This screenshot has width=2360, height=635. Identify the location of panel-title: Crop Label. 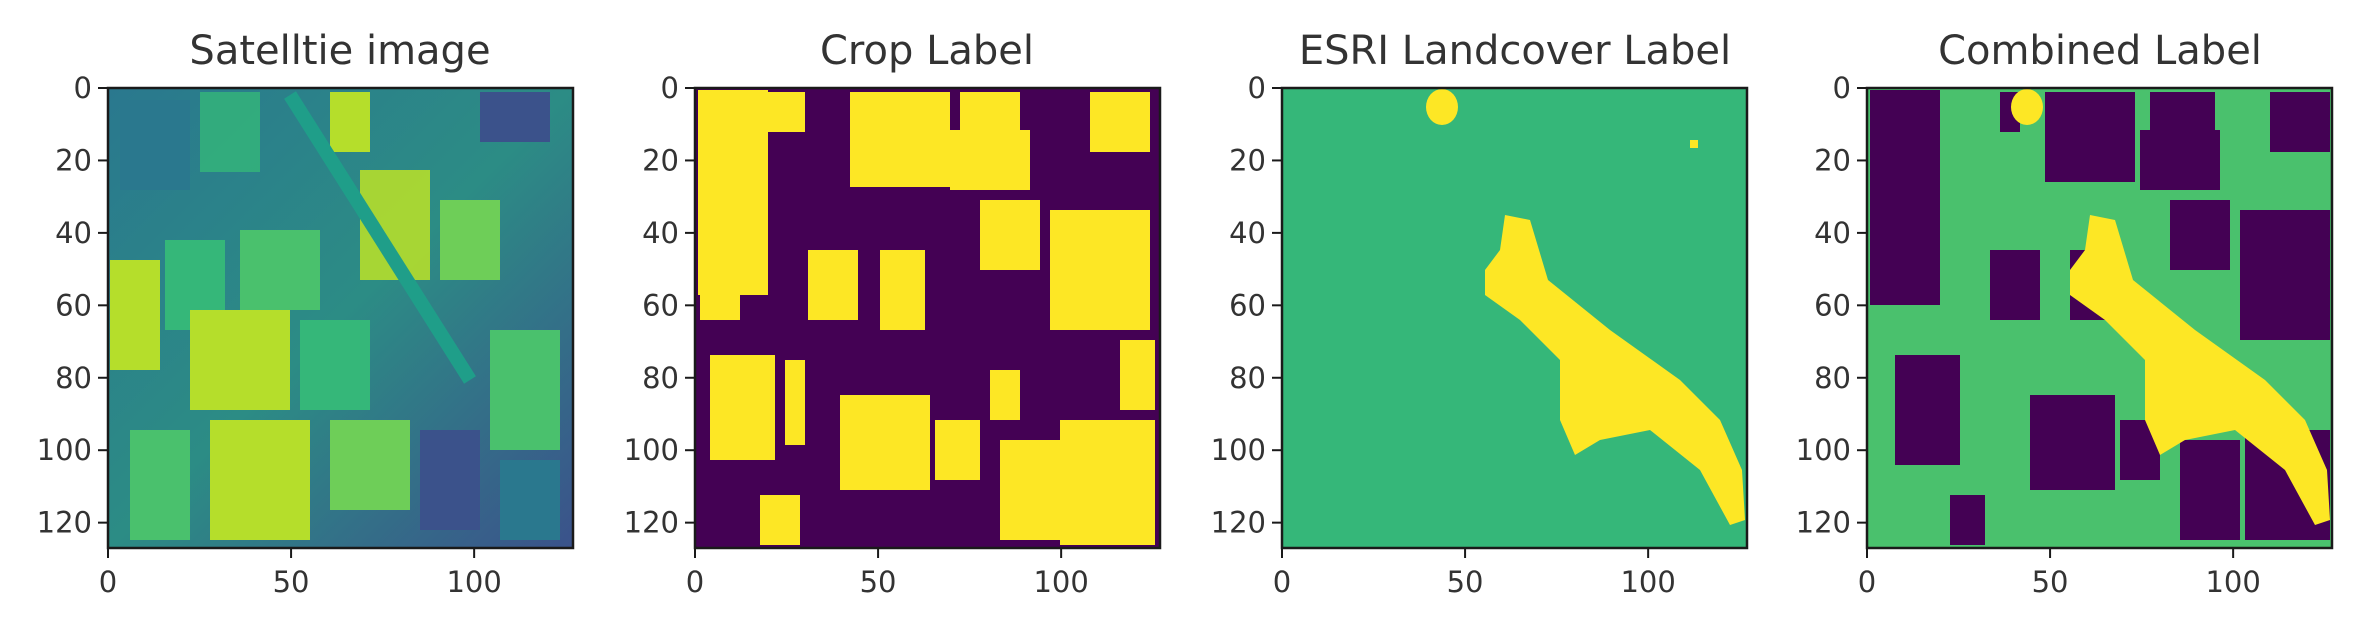
(927, 51).